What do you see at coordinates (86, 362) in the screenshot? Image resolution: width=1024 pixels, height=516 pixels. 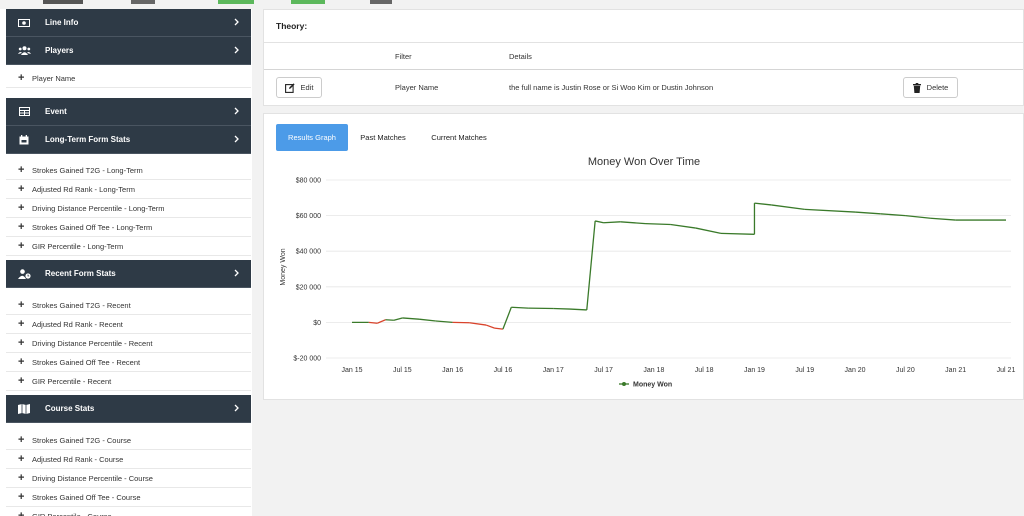 I see `item-label: Strokes Gained Off Tee - Recent` at bounding box center [86, 362].